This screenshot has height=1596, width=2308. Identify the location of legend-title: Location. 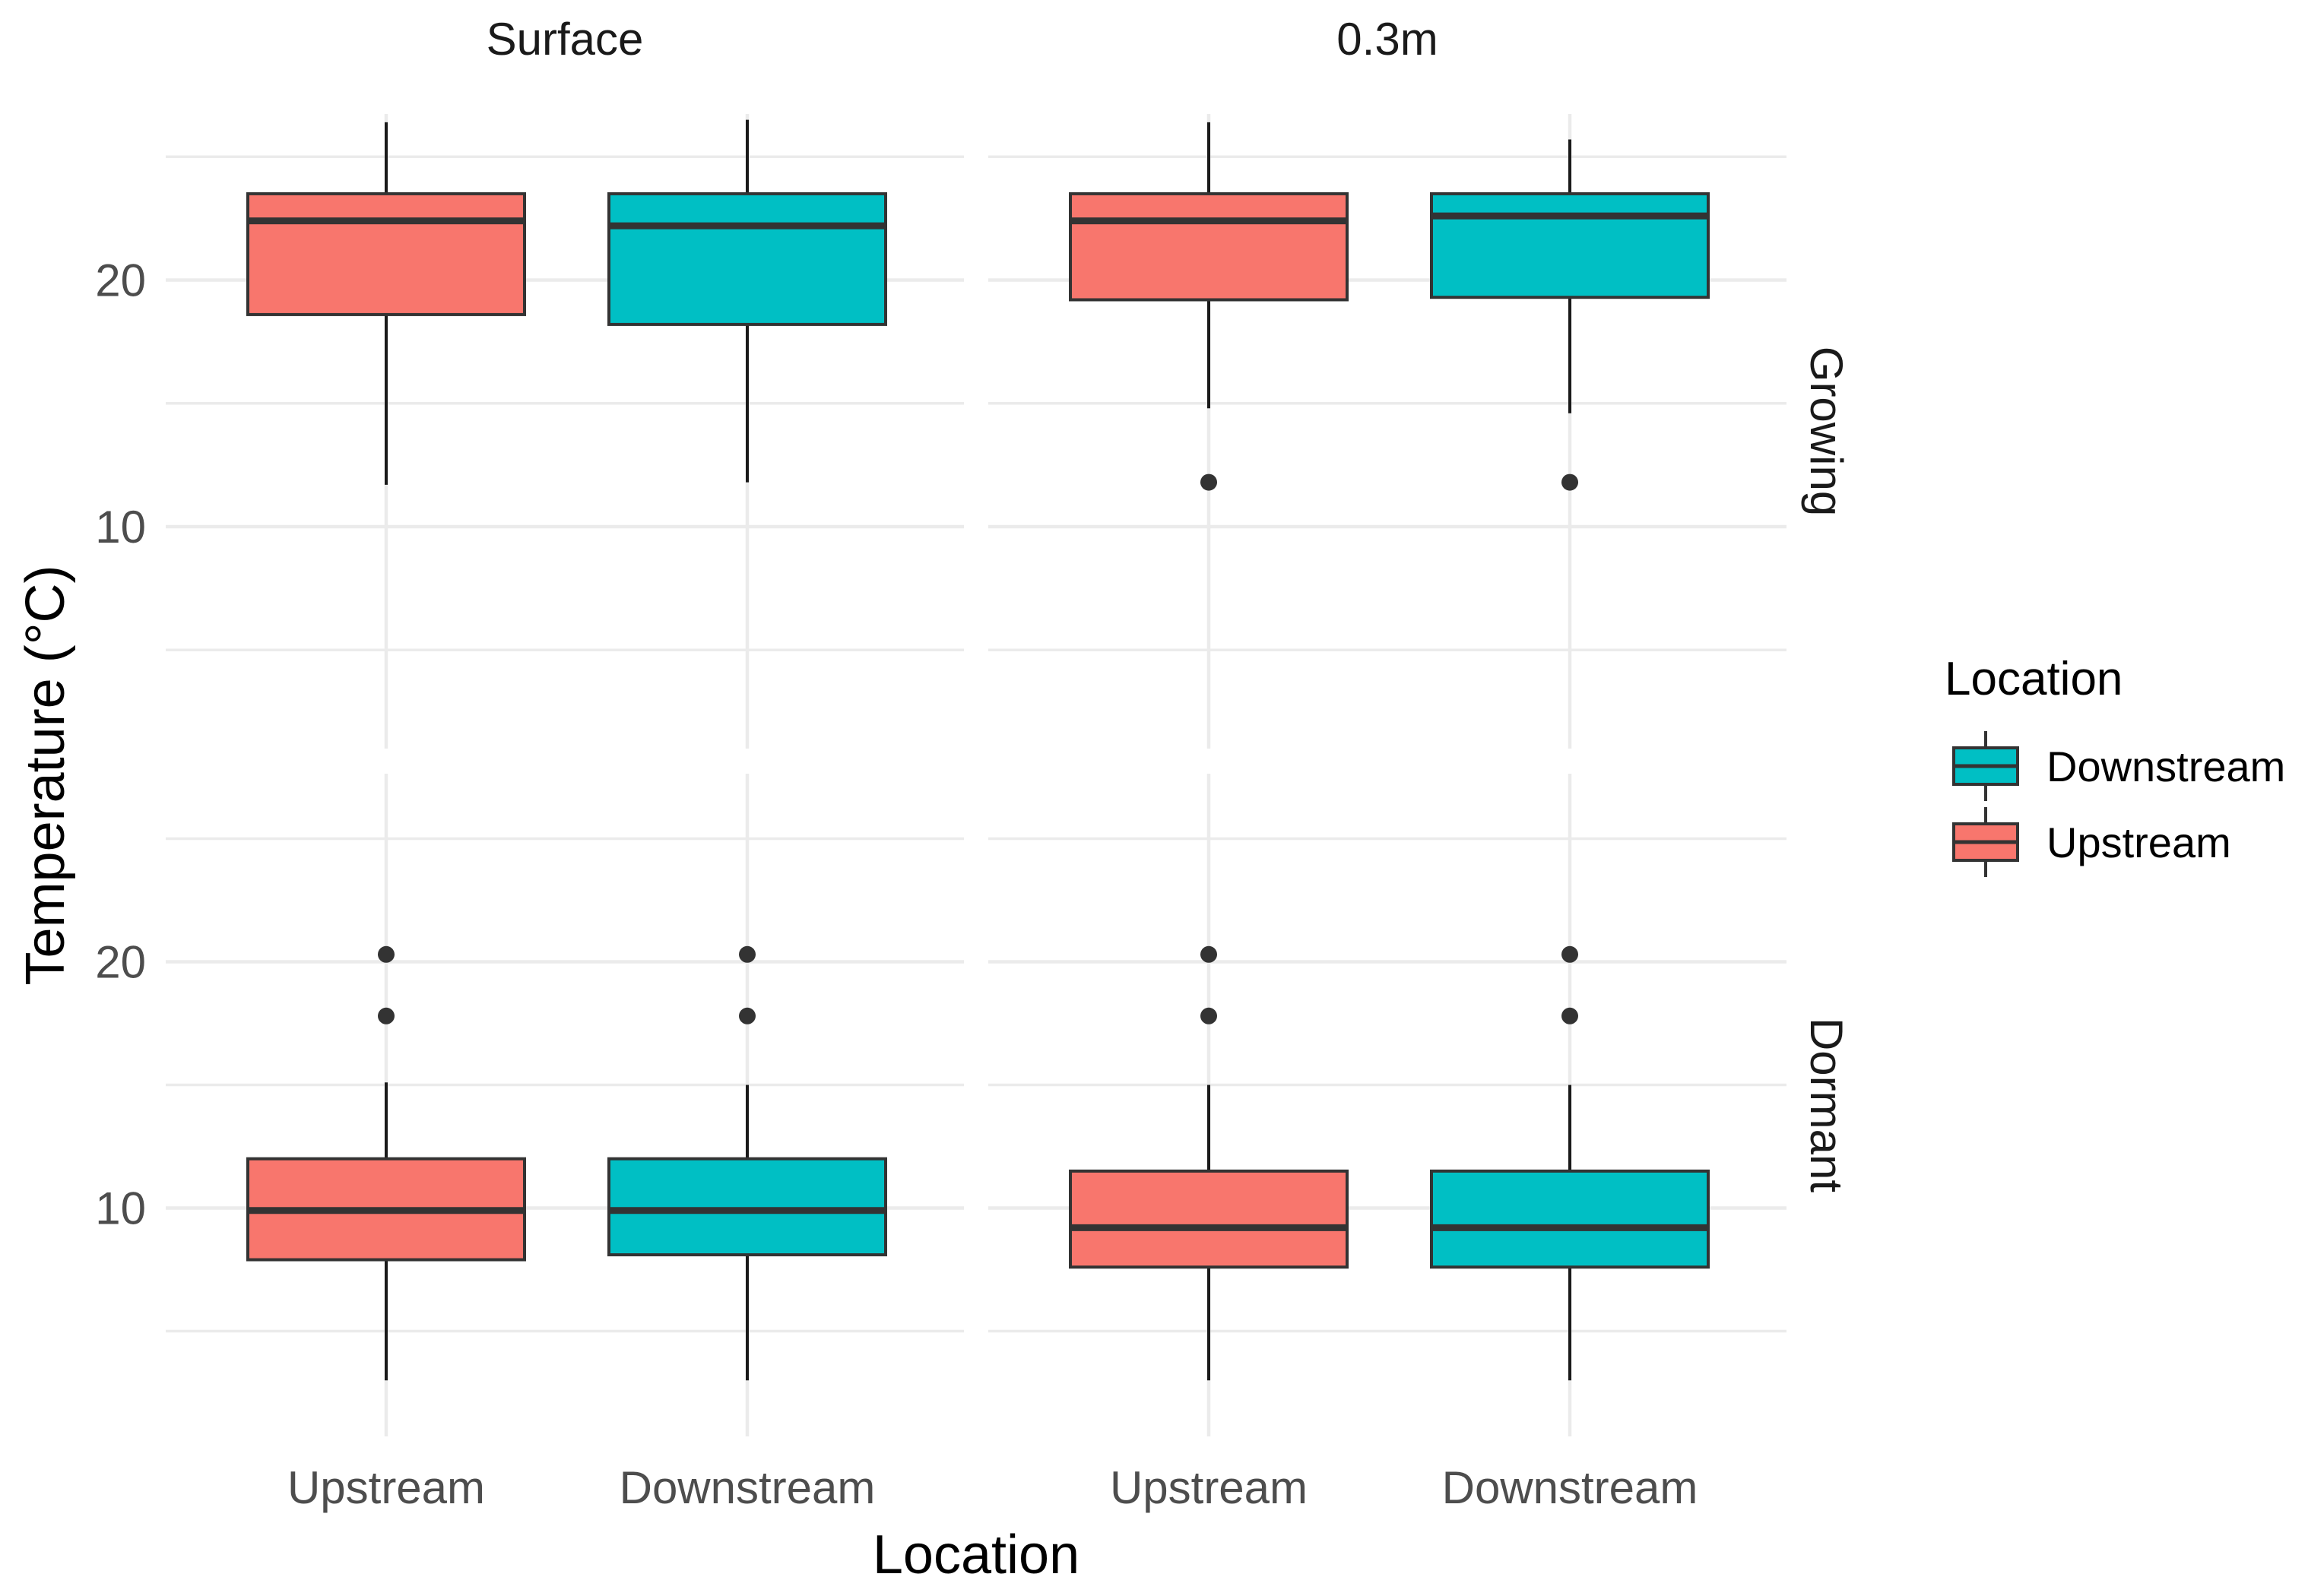
(2034, 679).